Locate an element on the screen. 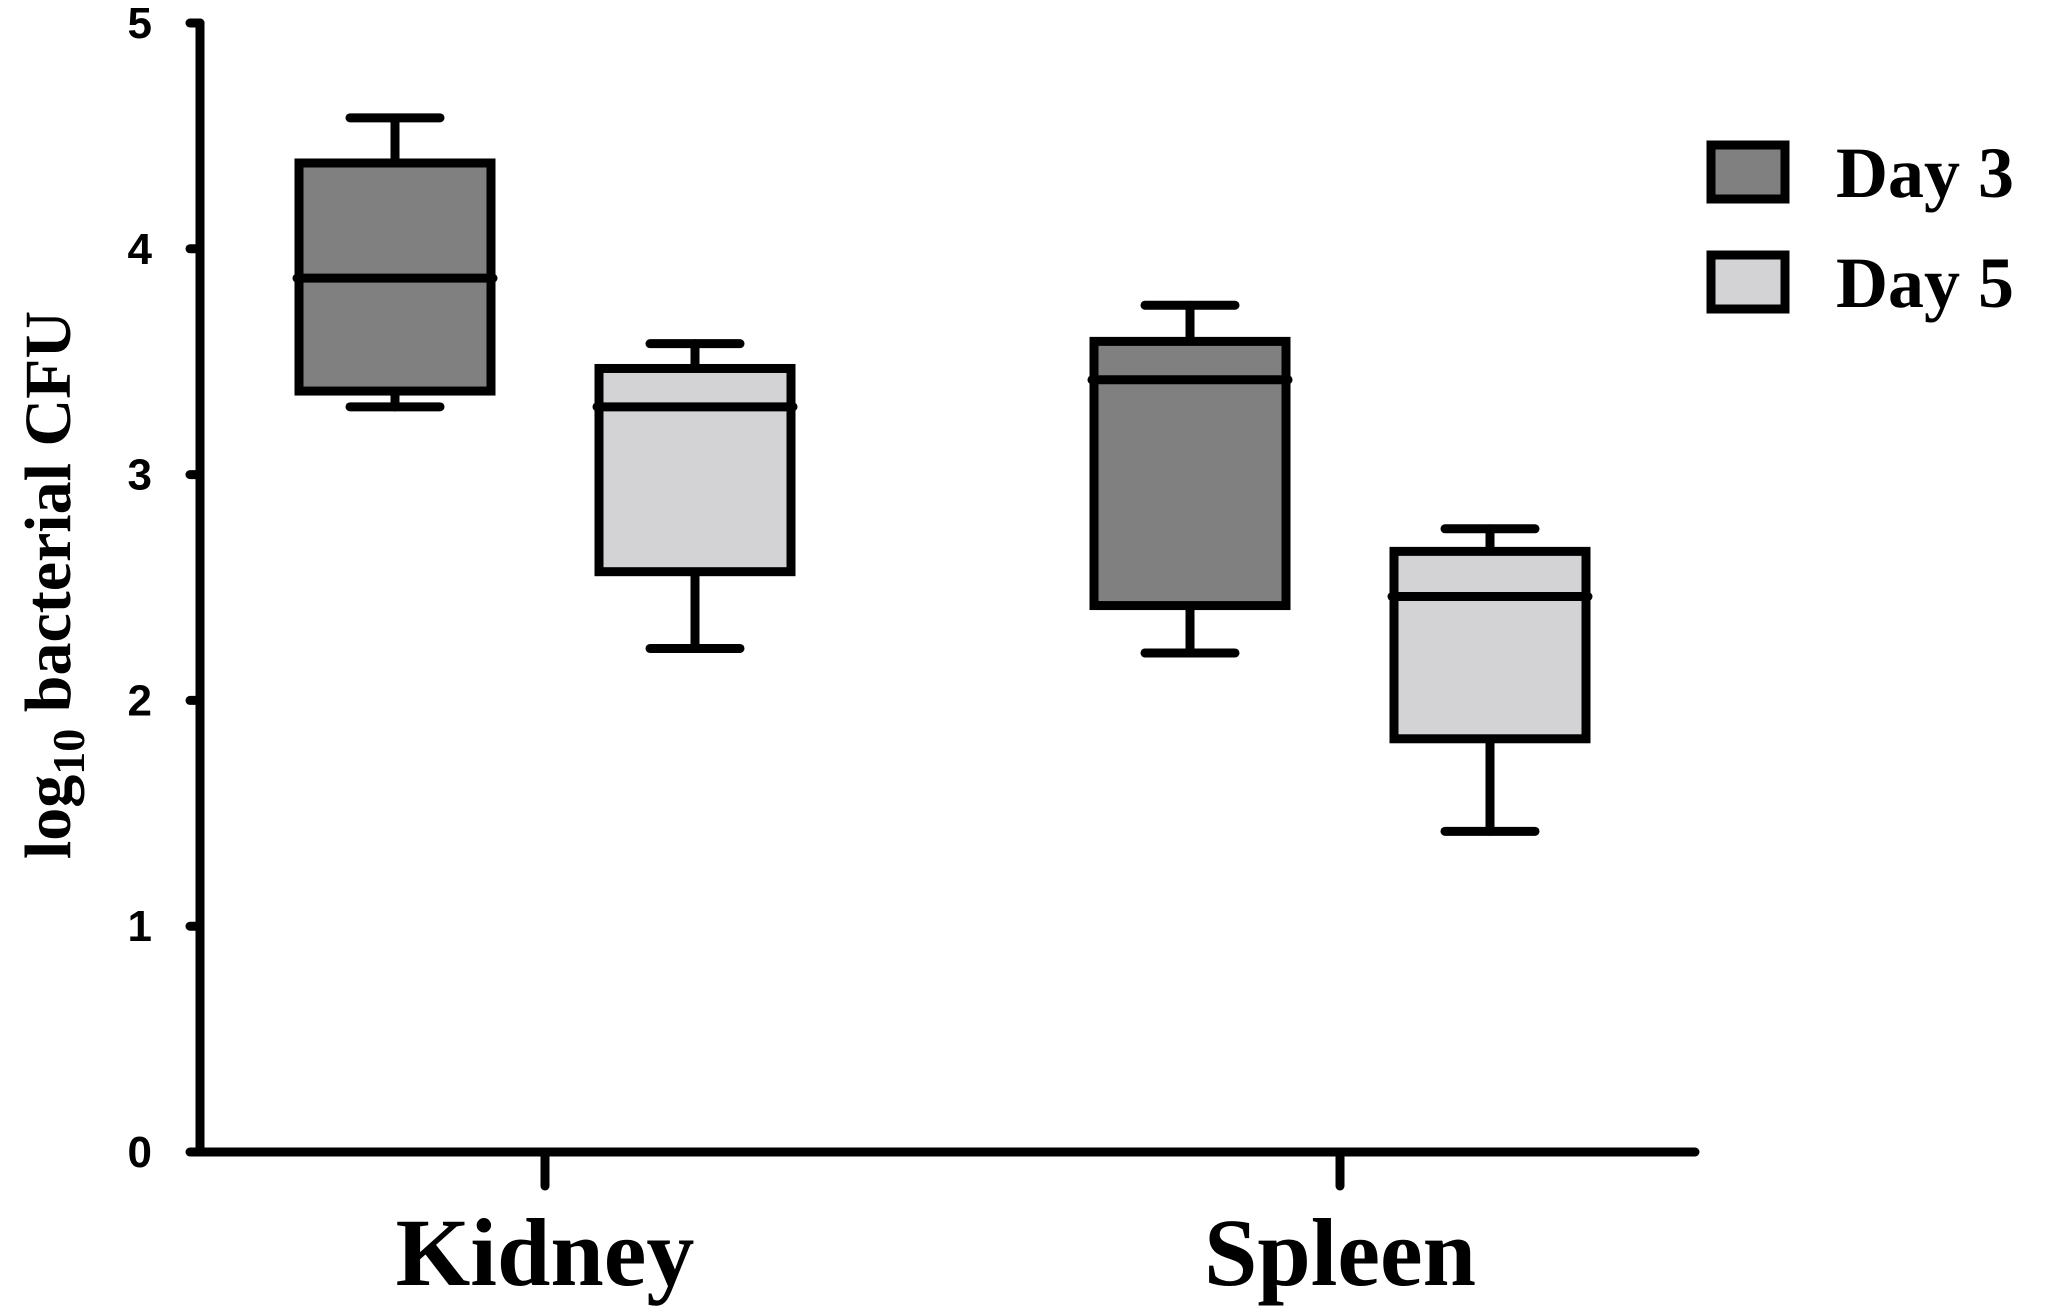 The image size is (2047, 1309). legend-label: Day 3 is located at coordinates (1925, 173).